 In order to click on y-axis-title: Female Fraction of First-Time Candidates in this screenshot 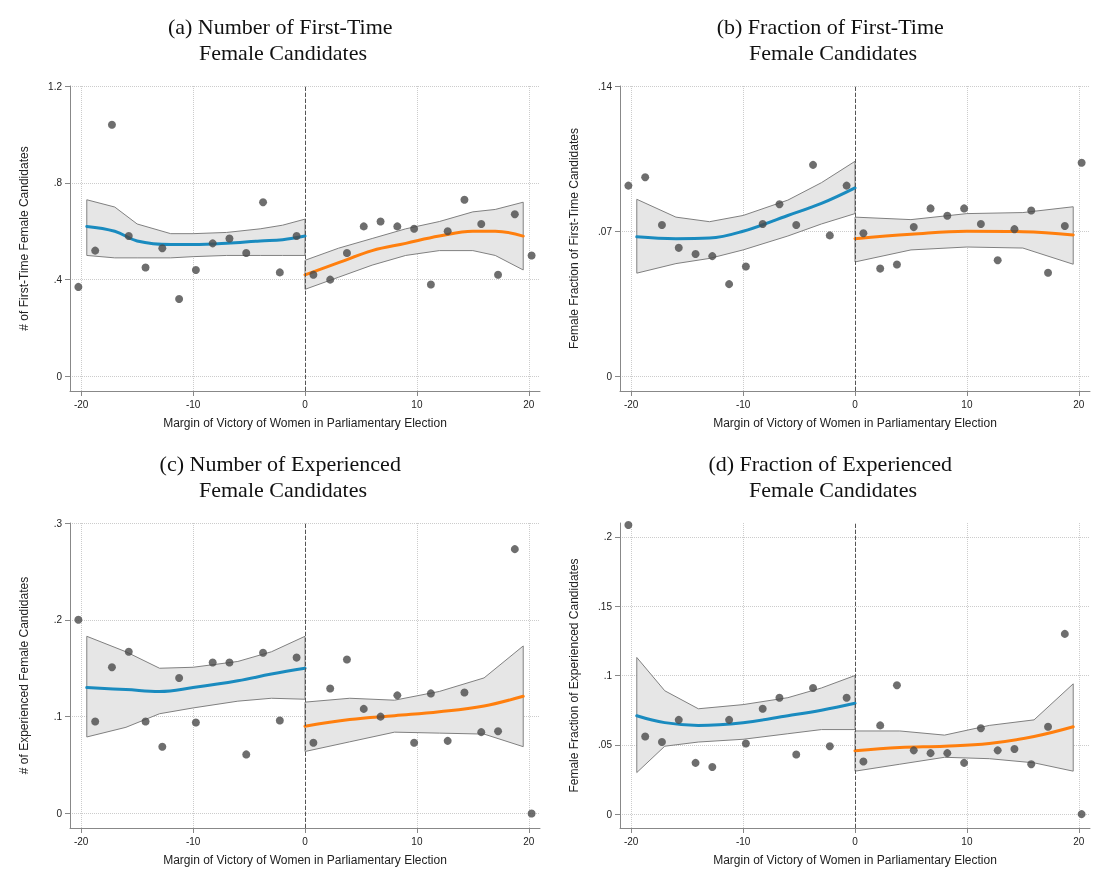, I will do `click(574, 238)`.